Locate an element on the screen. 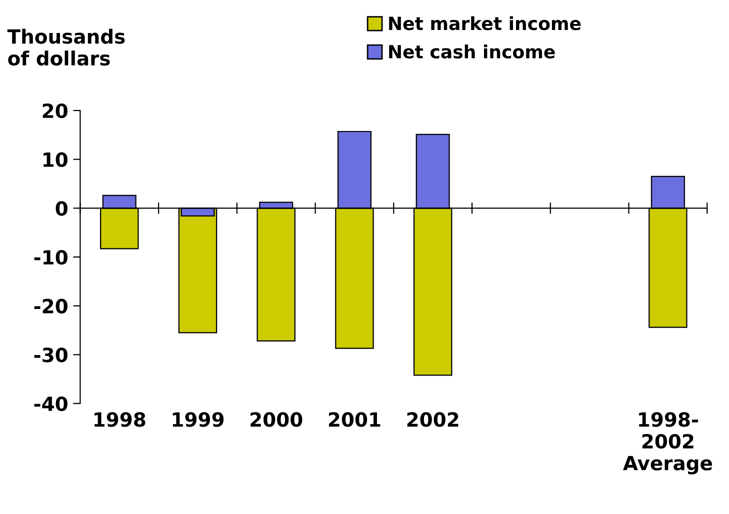  x-tick-label: 2001 is located at coordinates (354, 419).